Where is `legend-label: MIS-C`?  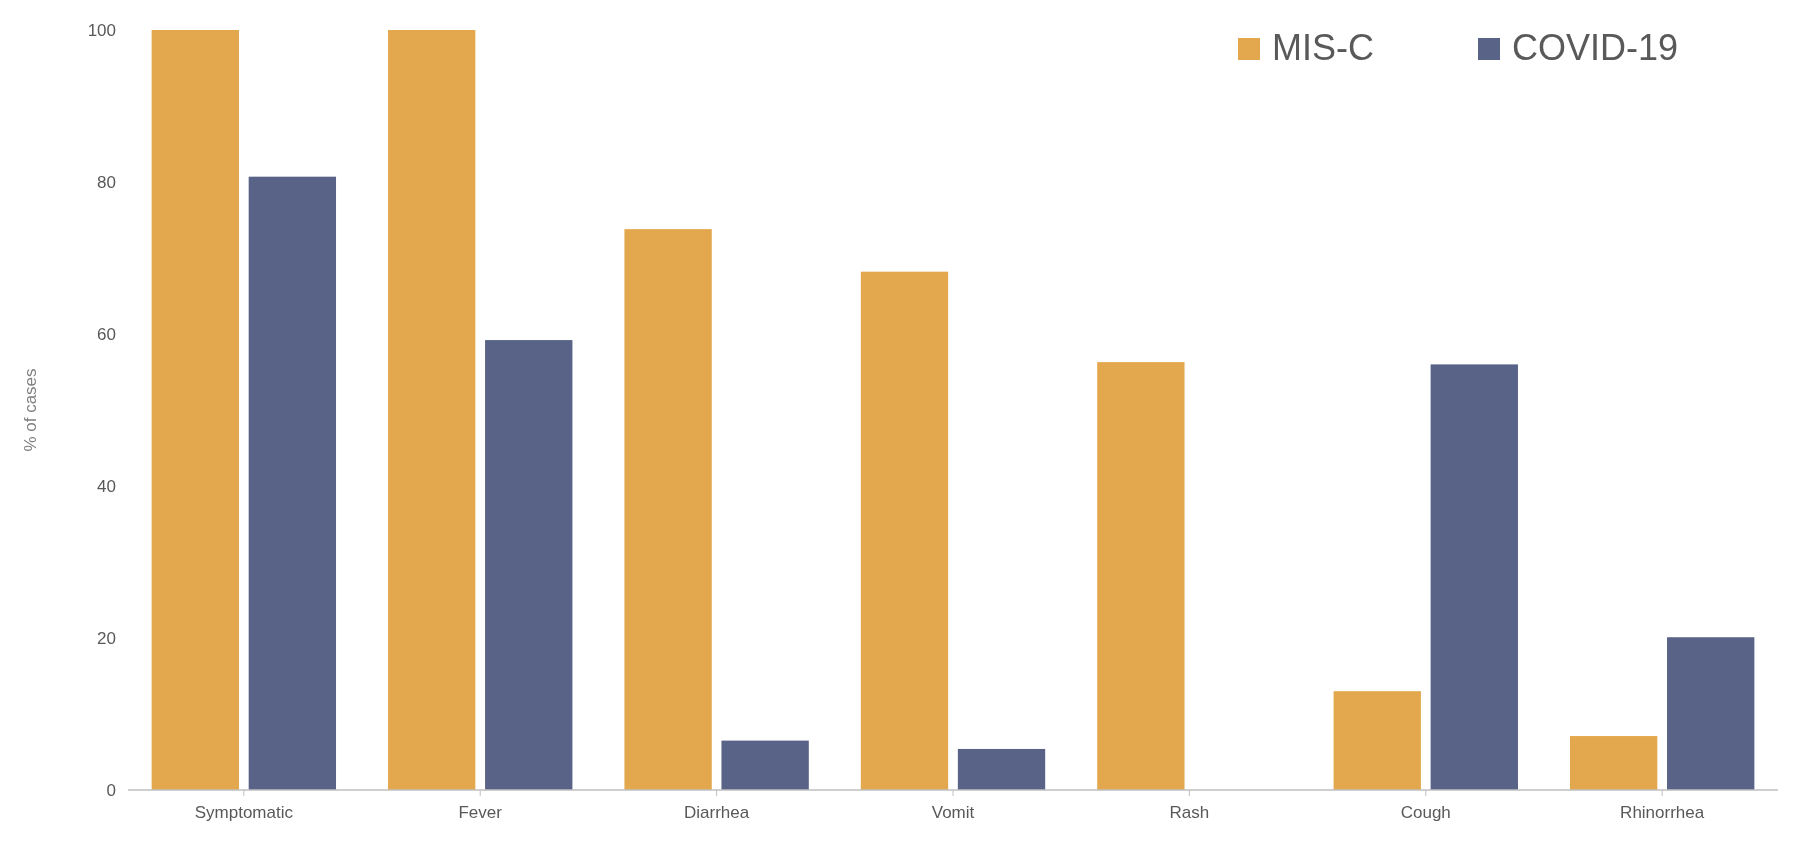
legend-label: MIS-C is located at coordinates (1323, 47).